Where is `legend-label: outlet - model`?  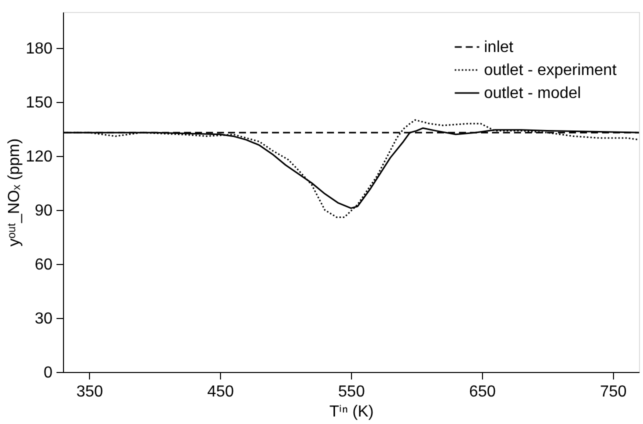 legend-label: outlet - model is located at coordinates (532, 93).